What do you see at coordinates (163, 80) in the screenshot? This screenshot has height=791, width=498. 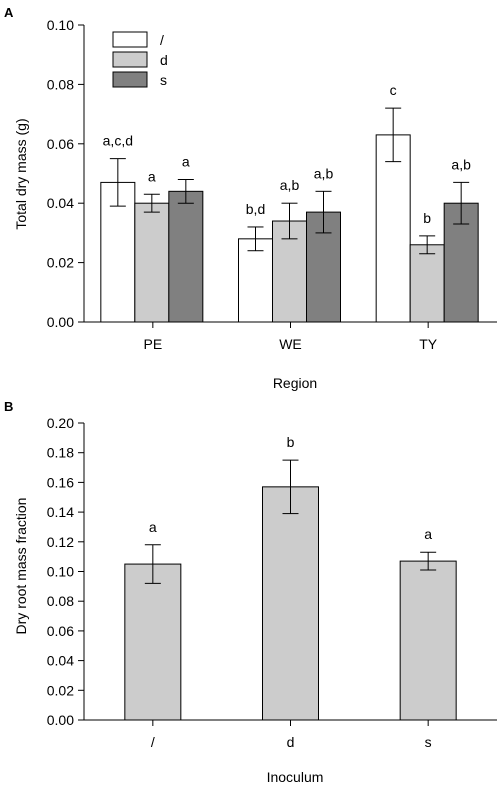 I see `legend-label: s` at bounding box center [163, 80].